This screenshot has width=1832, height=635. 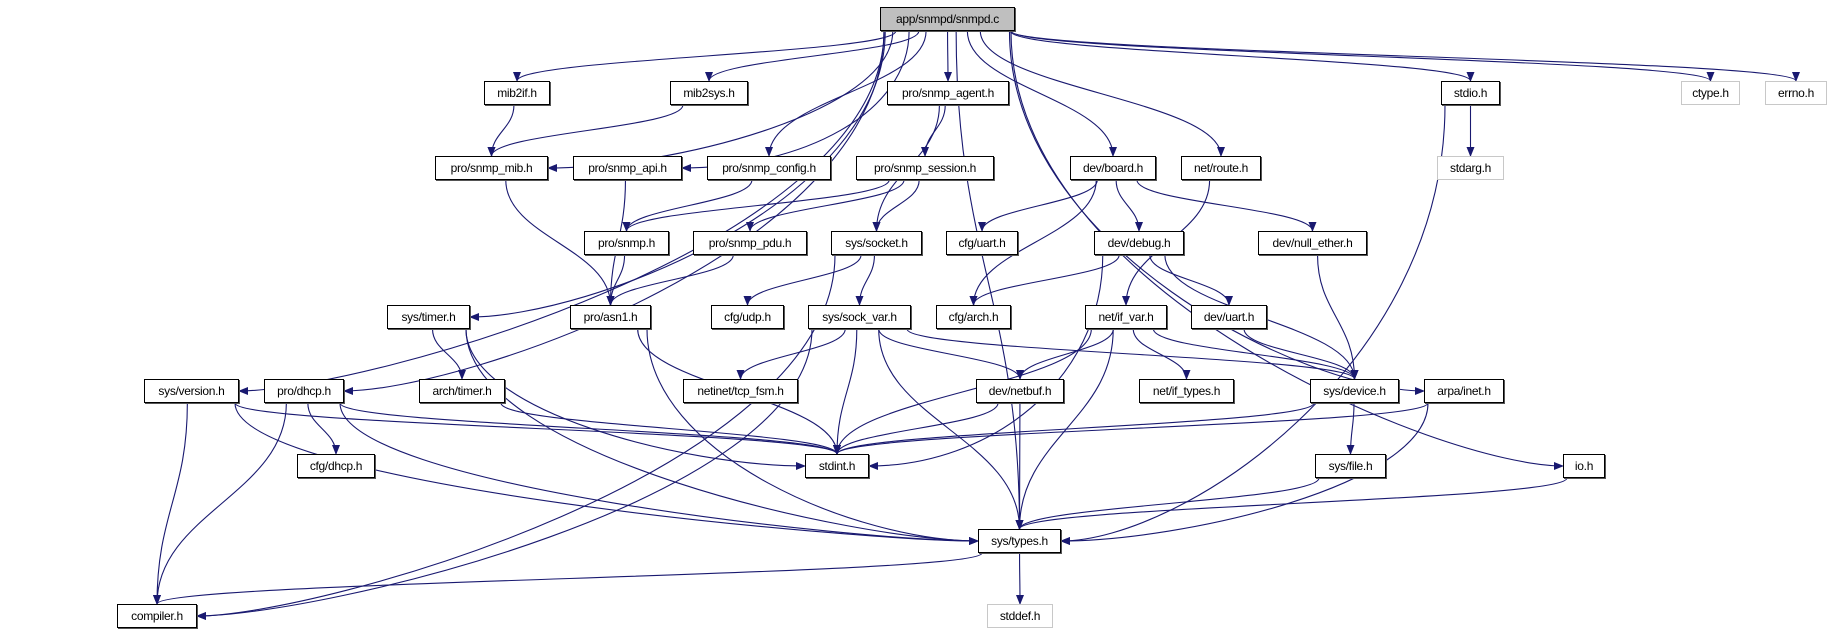 I want to click on node-cfg-udp: cfg/udp.h, so click(x=747, y=317).